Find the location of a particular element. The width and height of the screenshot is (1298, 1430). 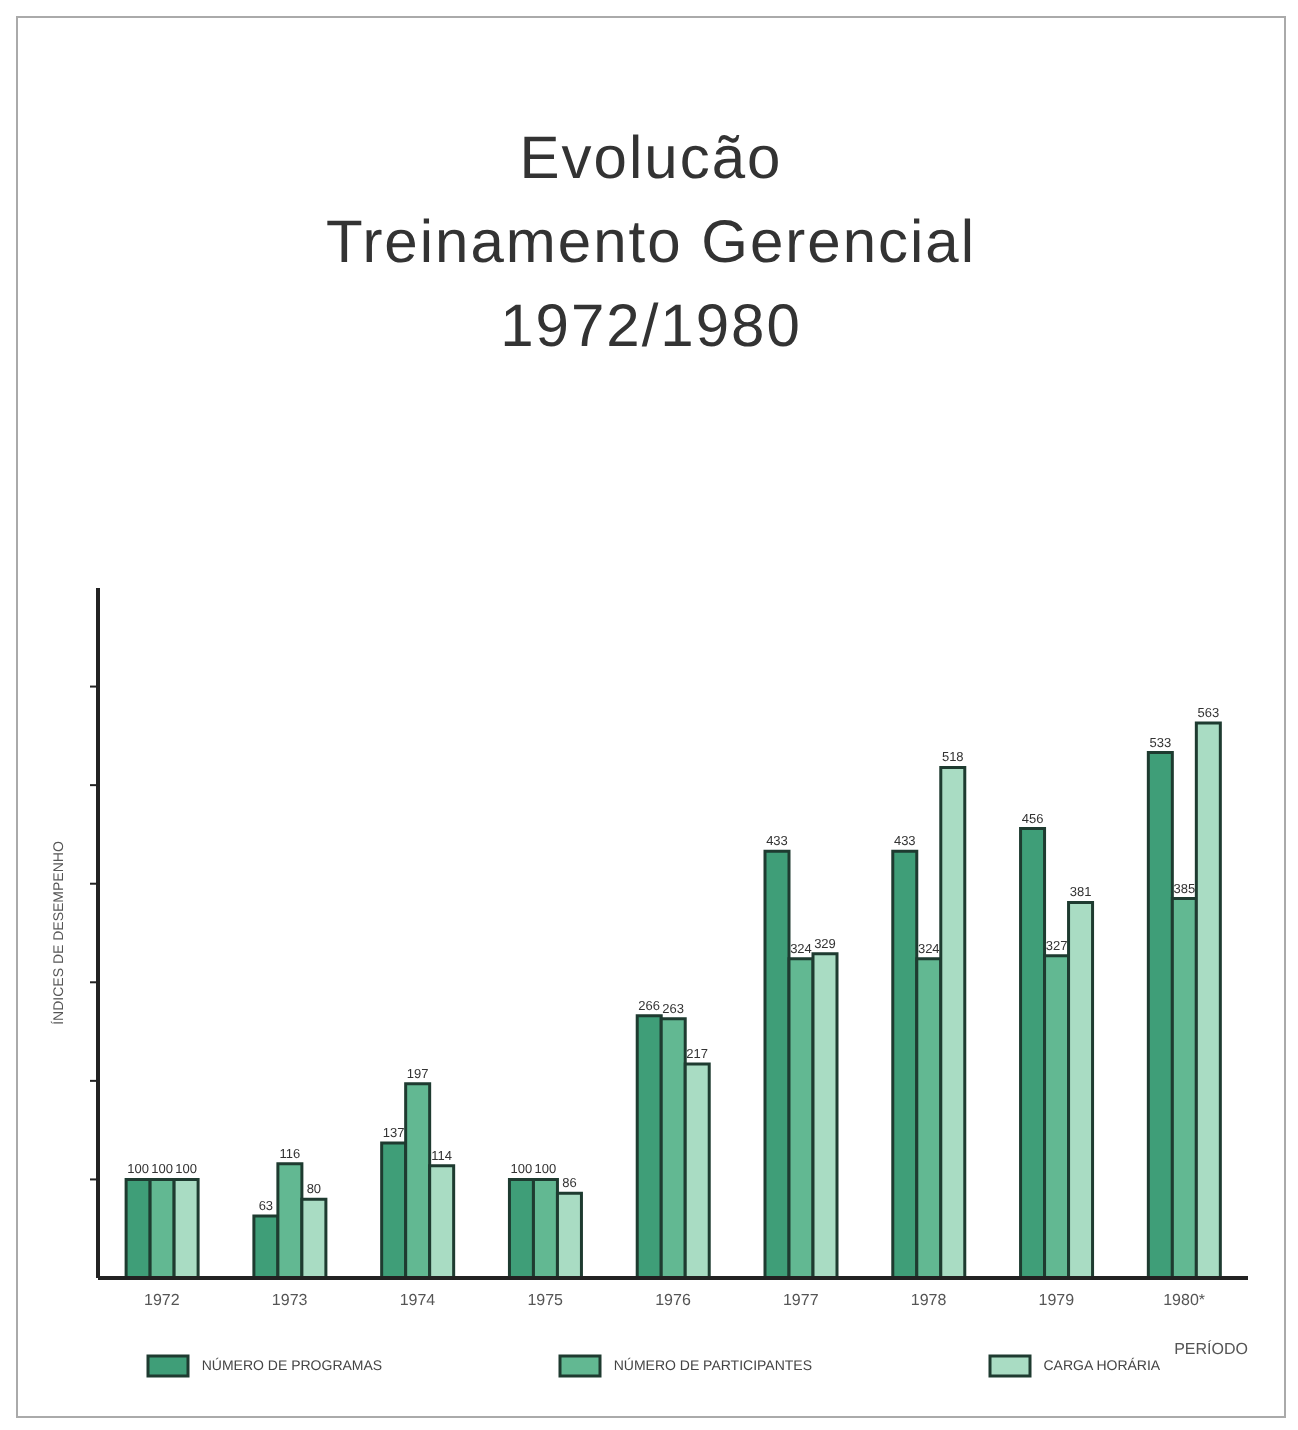

x-tick-label: 1972 is located at coordinates (162, 1300).